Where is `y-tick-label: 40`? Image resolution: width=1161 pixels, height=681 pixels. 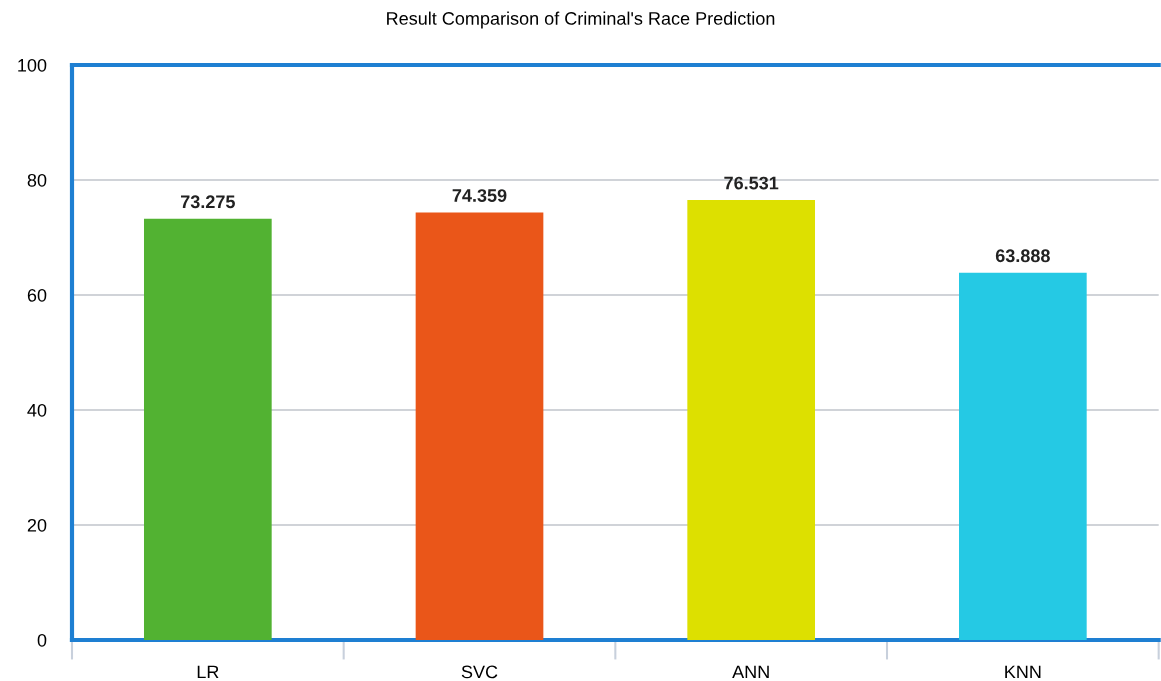
y-tick-label: 40 is located at coordinates (37, 410).